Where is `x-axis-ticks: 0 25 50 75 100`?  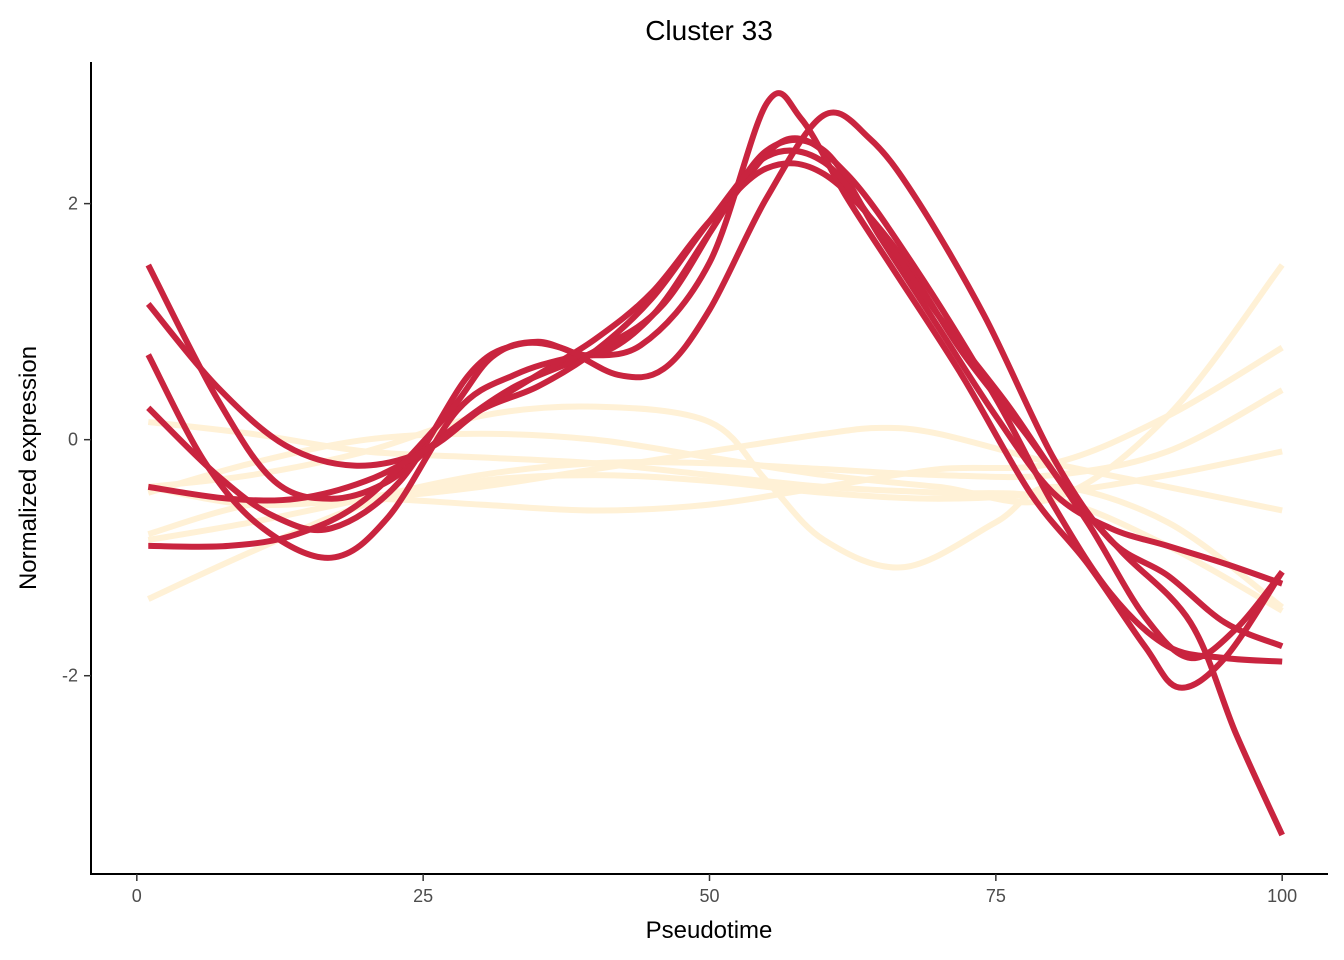 x-axis-ticks: 0 25 50 75 100 is located at coordinates (714, 890).